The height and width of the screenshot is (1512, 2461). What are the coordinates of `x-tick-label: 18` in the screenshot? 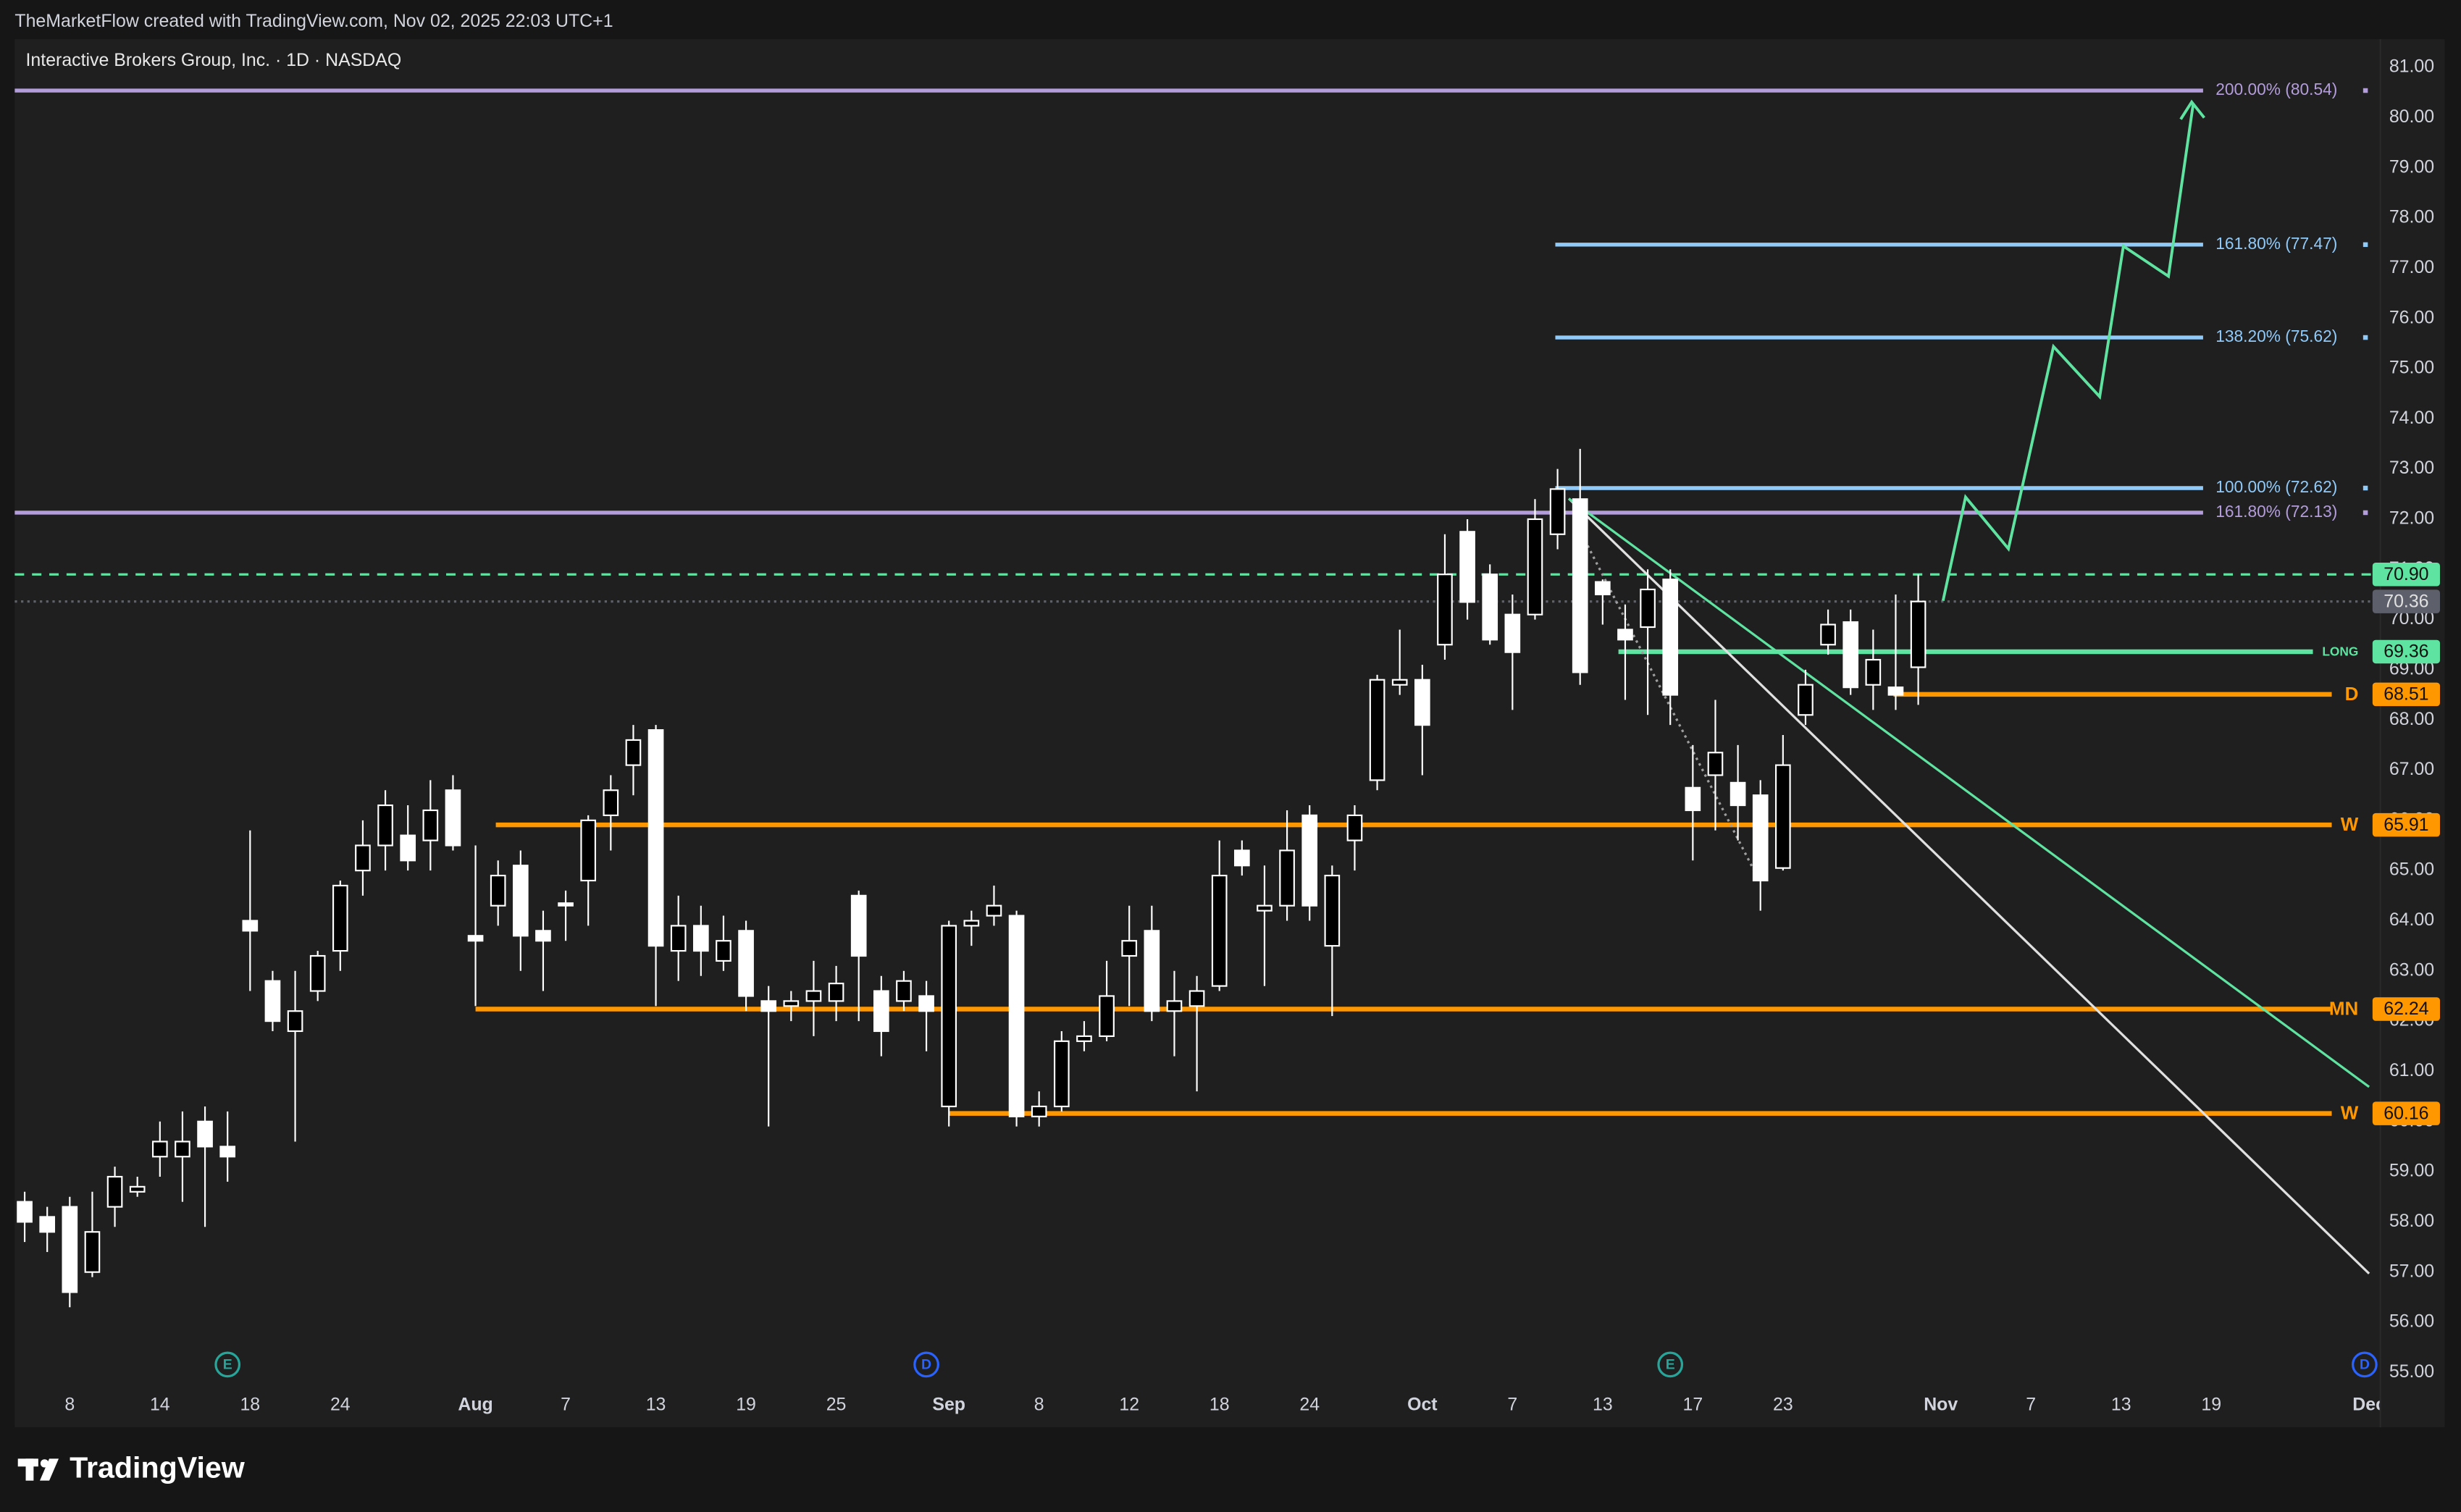 It's located at (250, 1404).